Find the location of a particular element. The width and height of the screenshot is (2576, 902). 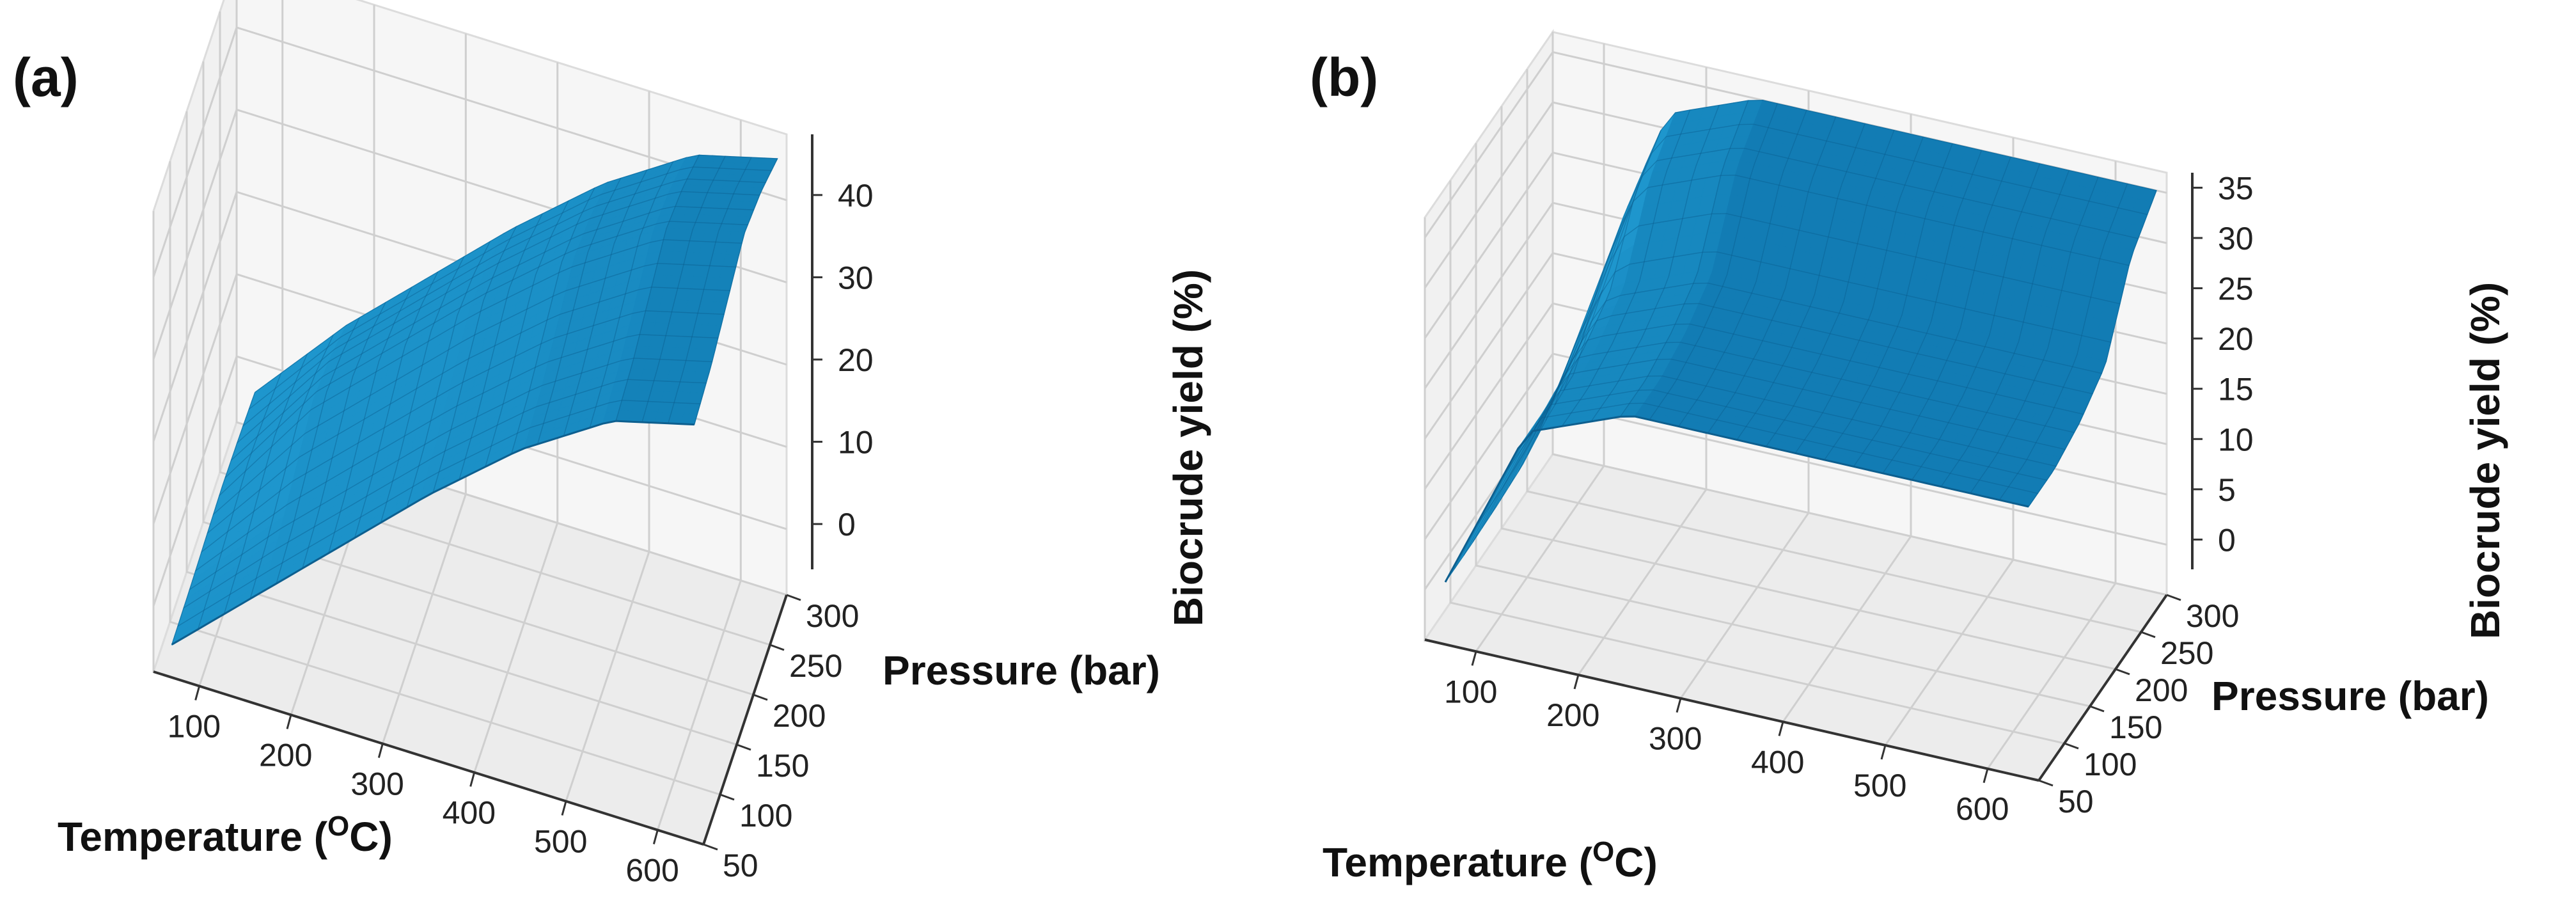

y-tick-labels: 50 100 150 200 250 300 is located at coordinates (781, 739).